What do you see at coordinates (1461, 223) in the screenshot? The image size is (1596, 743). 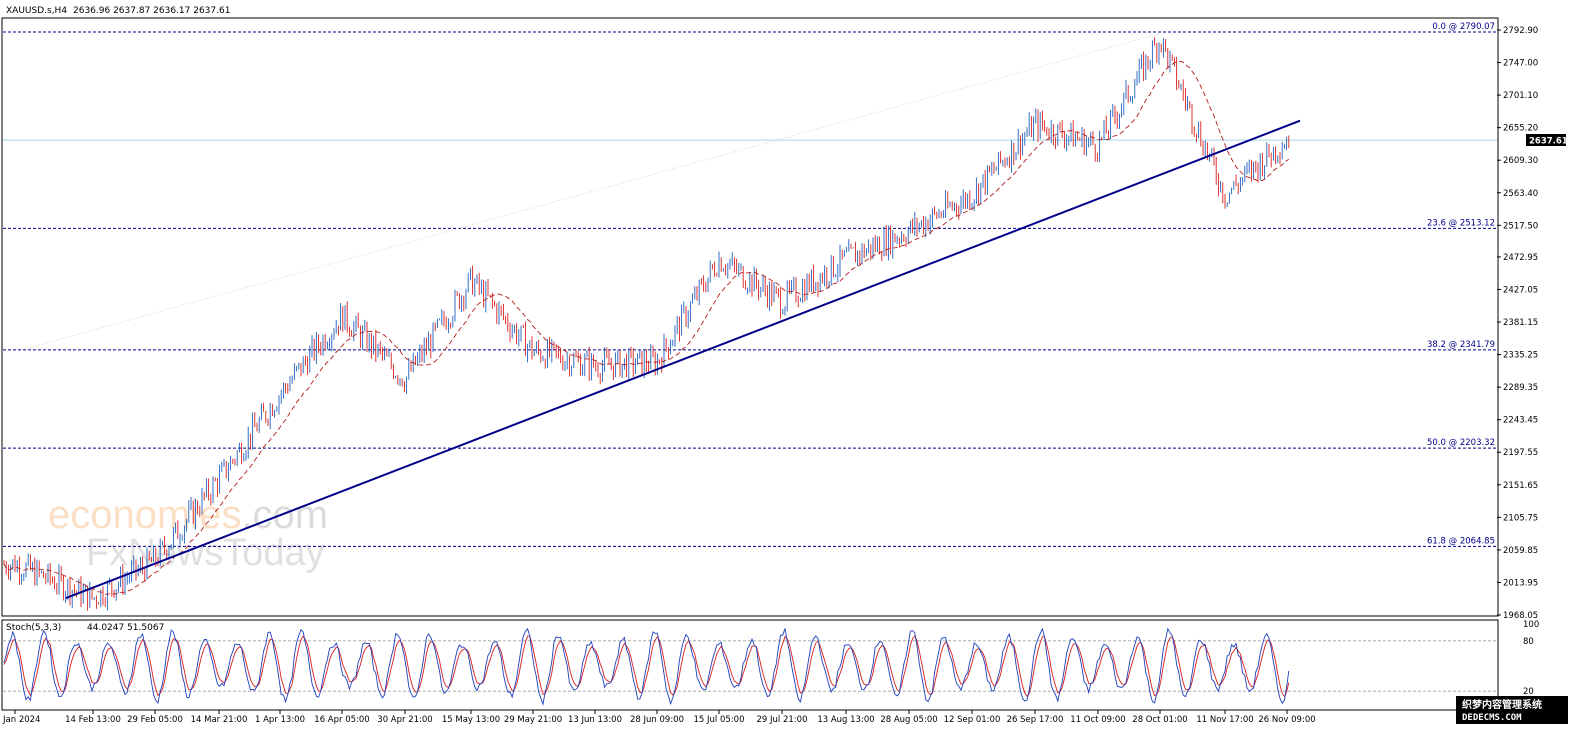 I see `fib-label: 23.6 @ 2513.12` at bounding box center [1461, 223].